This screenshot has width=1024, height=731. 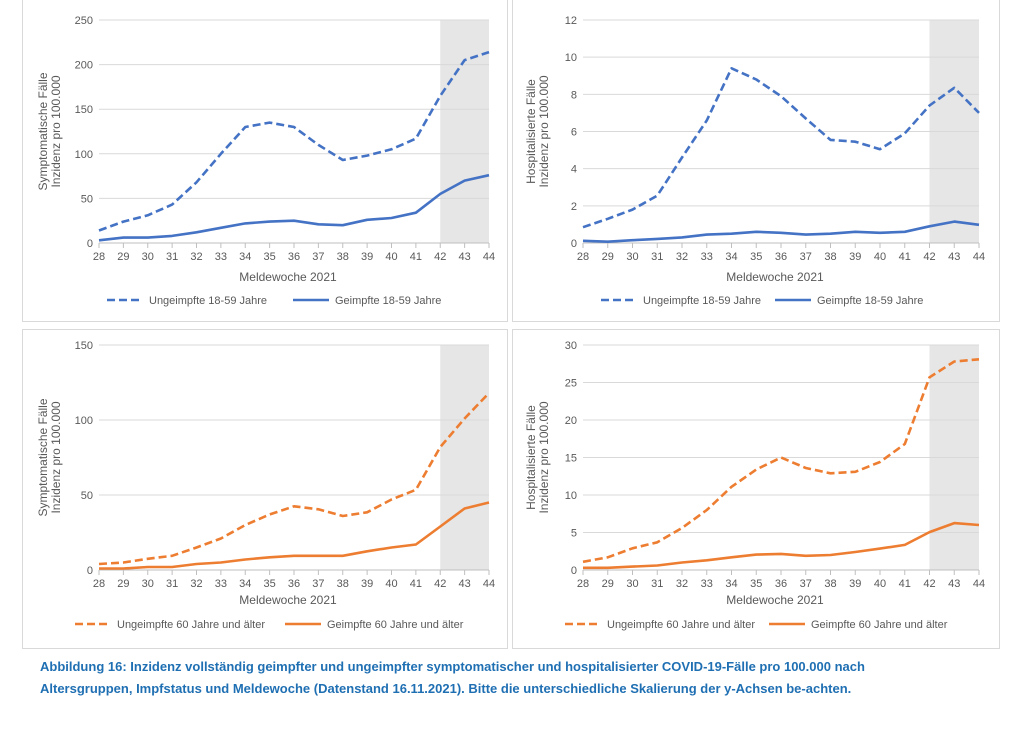 What do you see at coordinates (574, 170) in the screenshot?
I see `y-tick-label: 4` at bounding box center [574, 170].